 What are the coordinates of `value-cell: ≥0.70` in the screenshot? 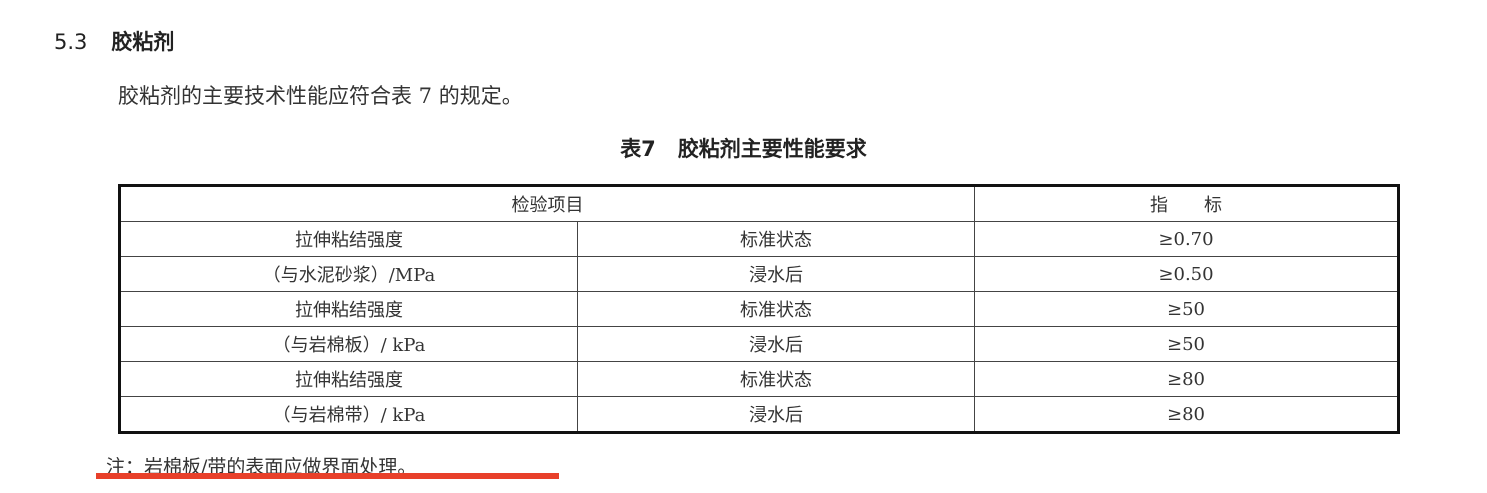 It's located at (1186, 239).